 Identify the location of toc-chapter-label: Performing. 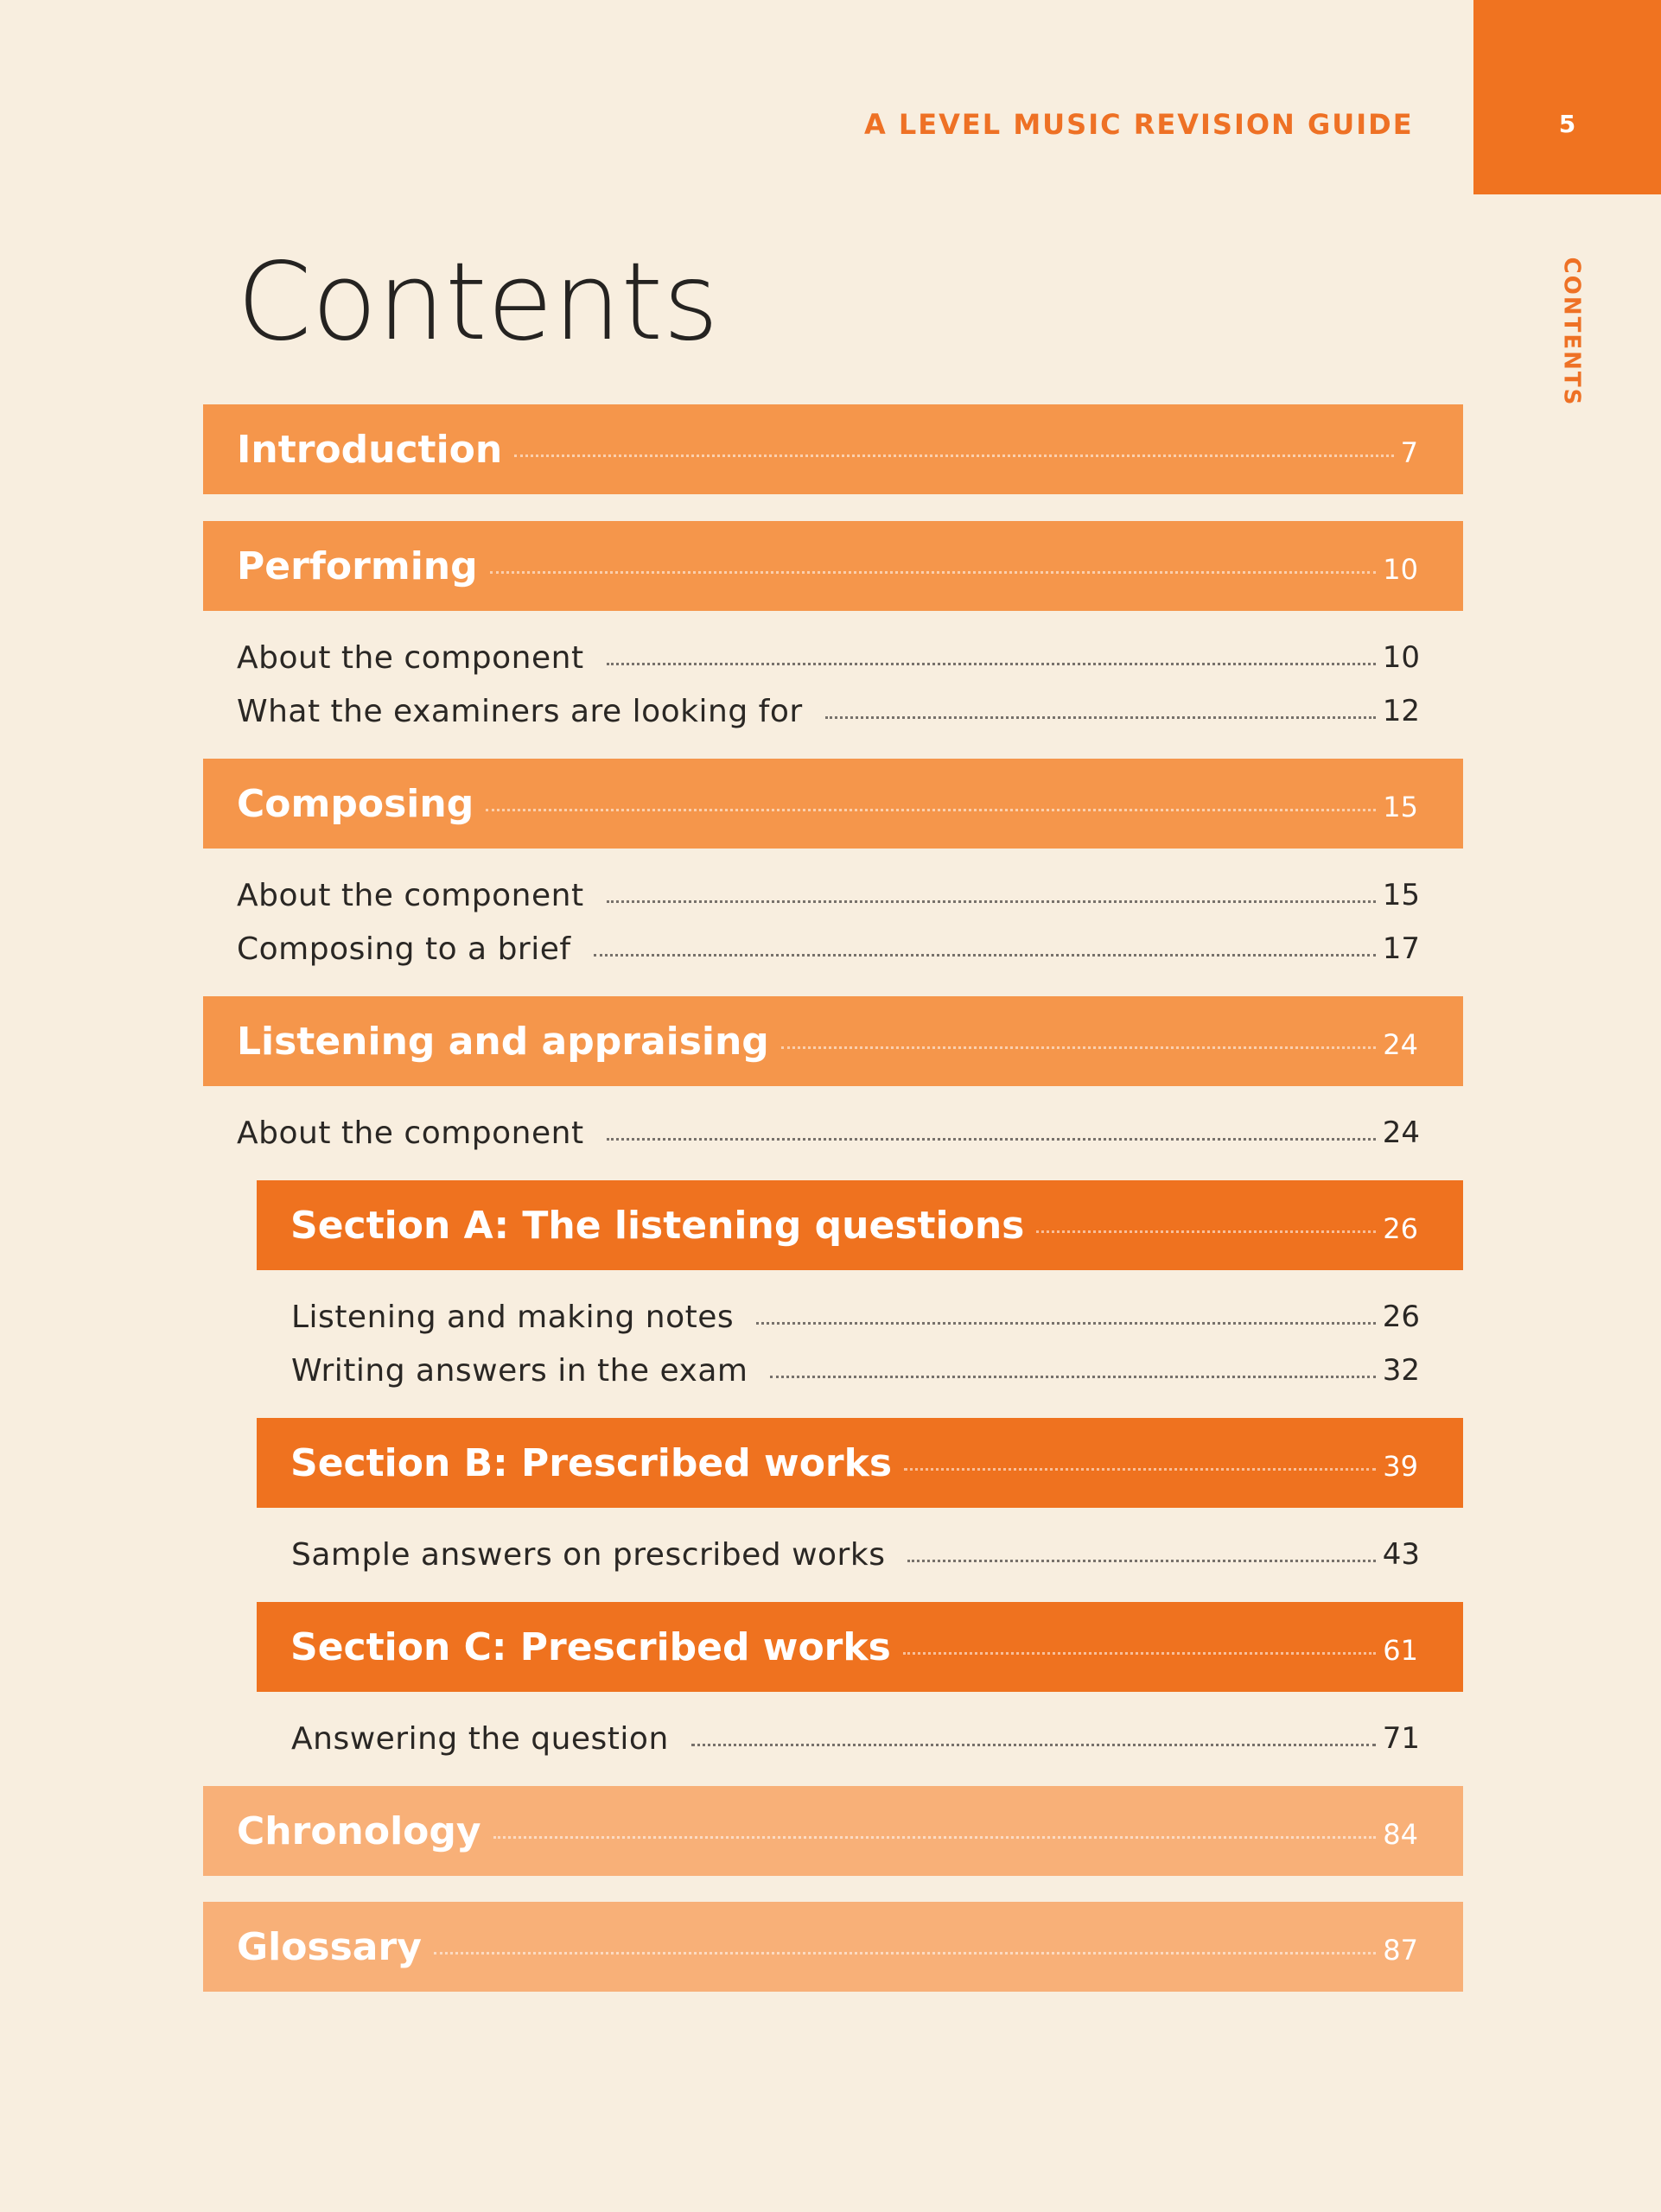
(357, 565).